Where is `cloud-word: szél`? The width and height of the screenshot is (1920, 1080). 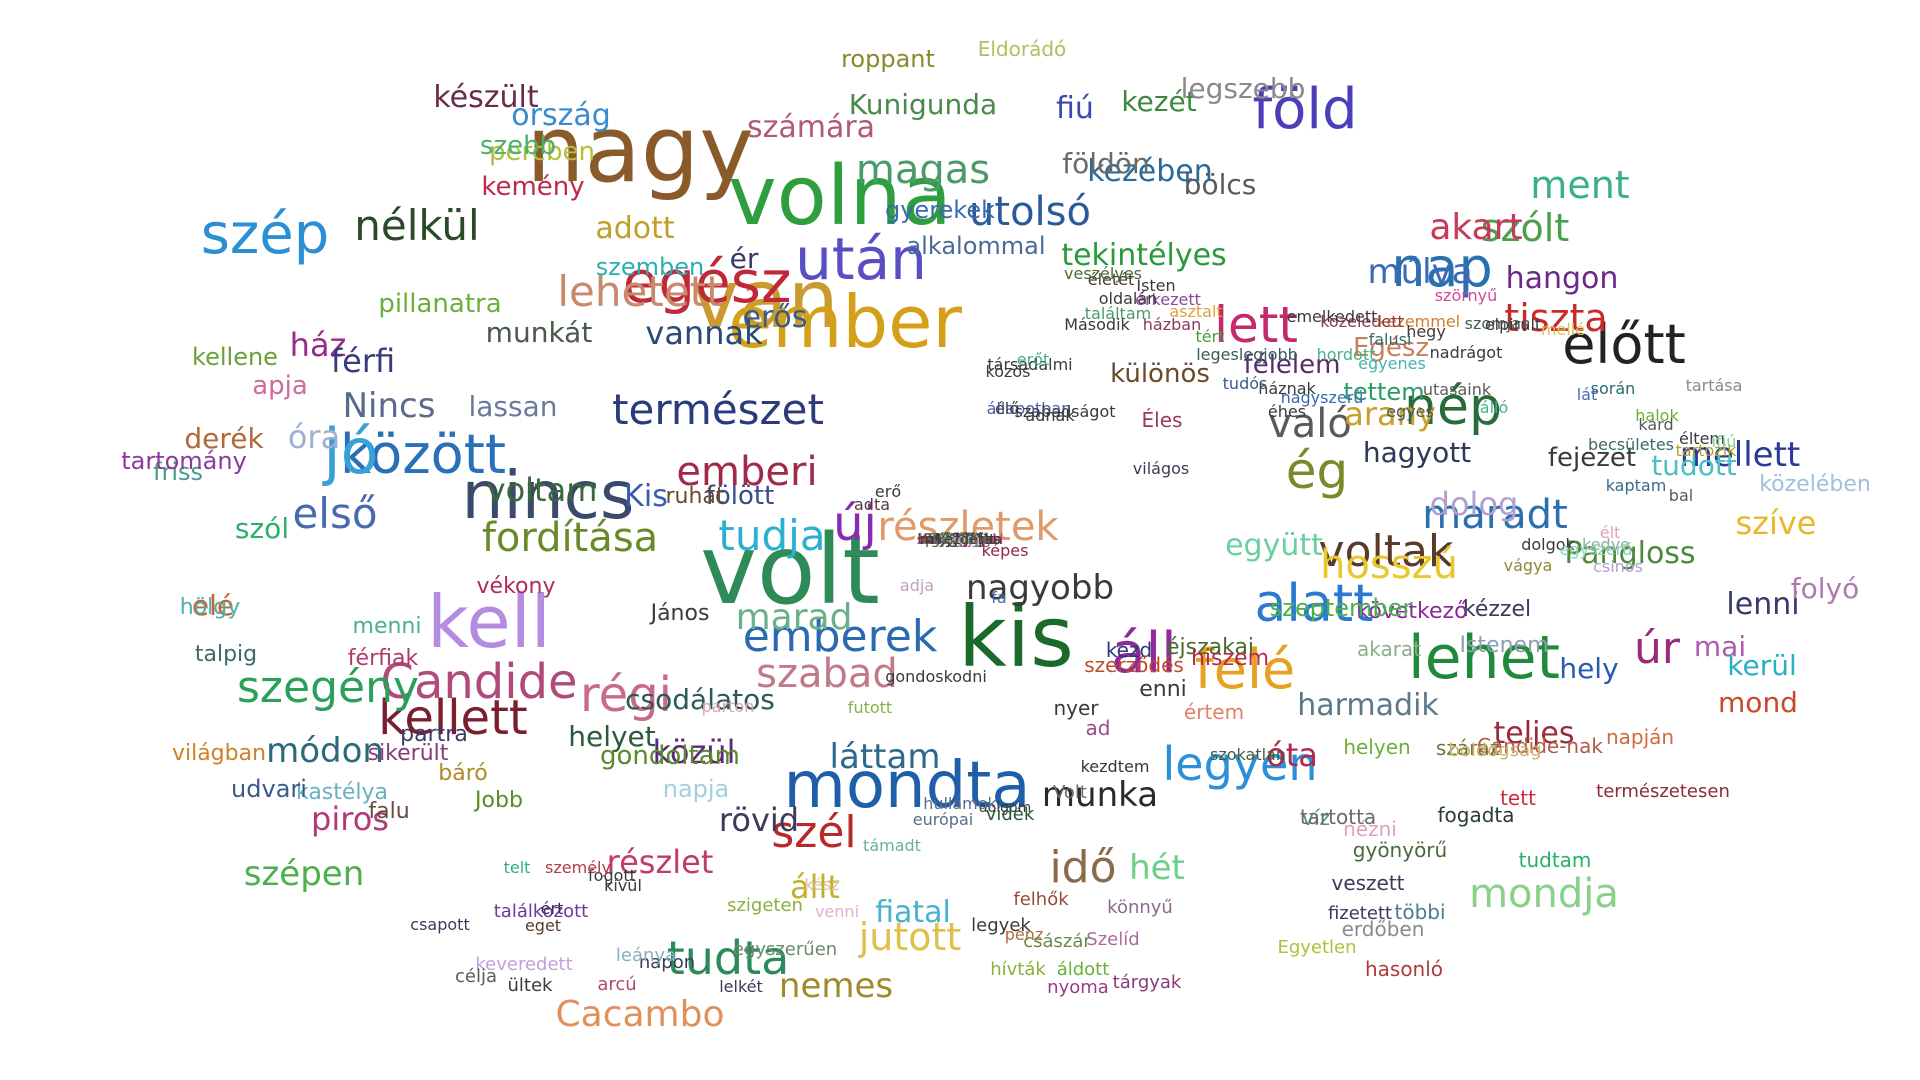 cloud-word: szél is located at coordinates (814, 832).